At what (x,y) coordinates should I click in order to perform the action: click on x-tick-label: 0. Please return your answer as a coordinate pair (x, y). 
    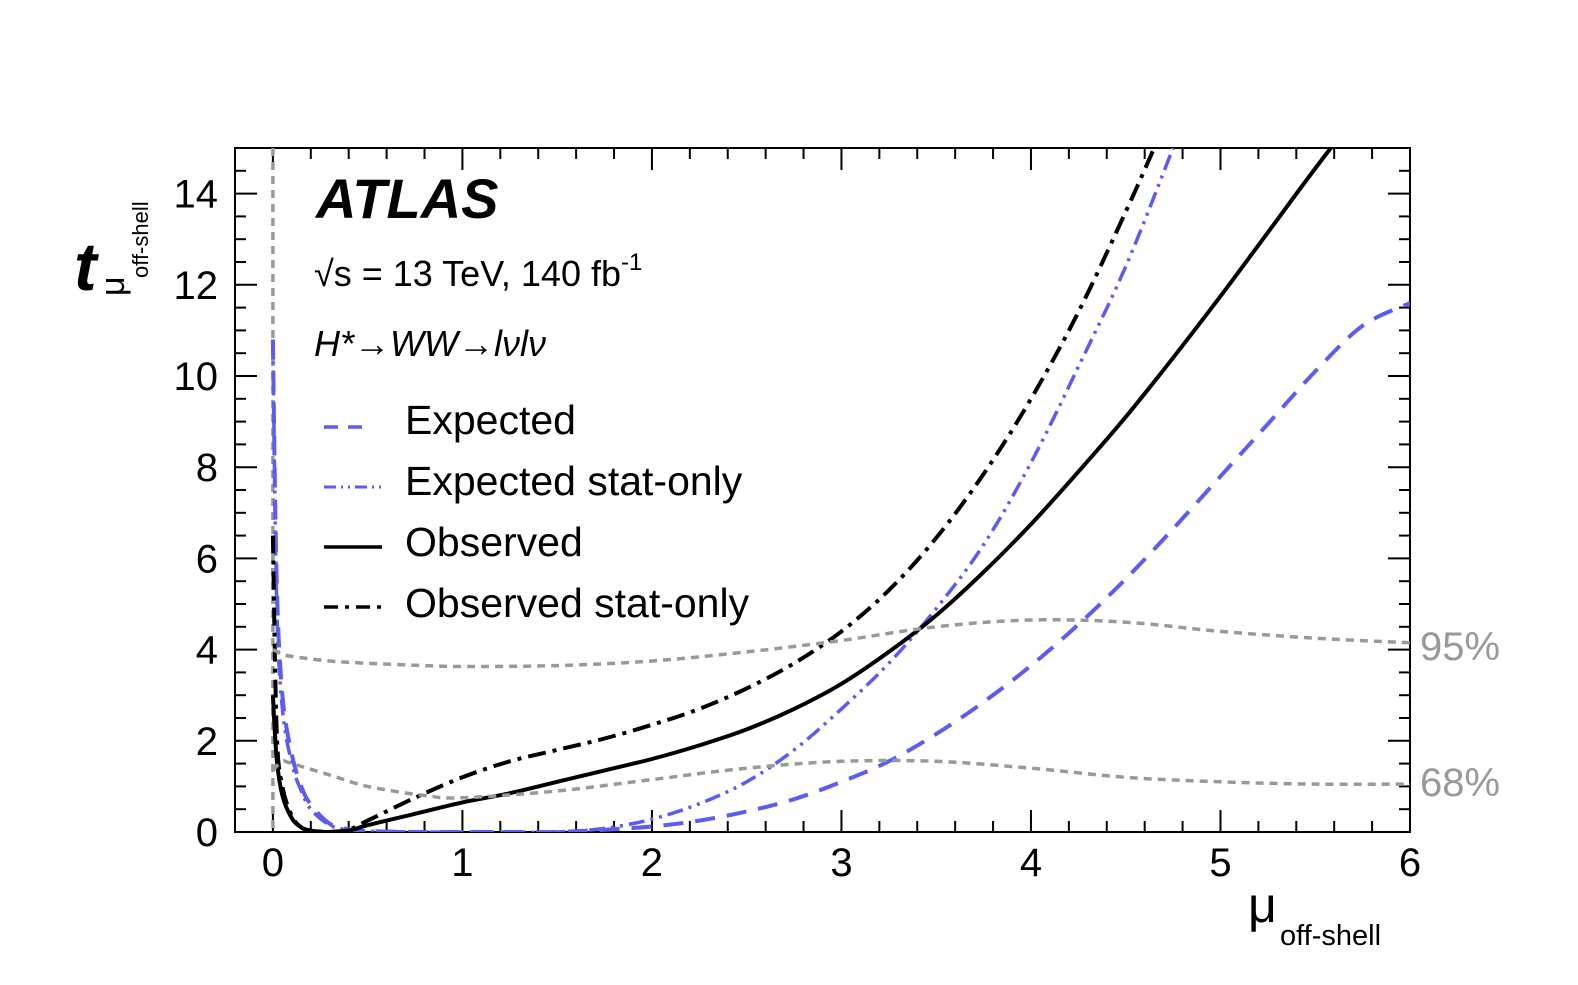
    Looking at the image, I should click on (273, 863).